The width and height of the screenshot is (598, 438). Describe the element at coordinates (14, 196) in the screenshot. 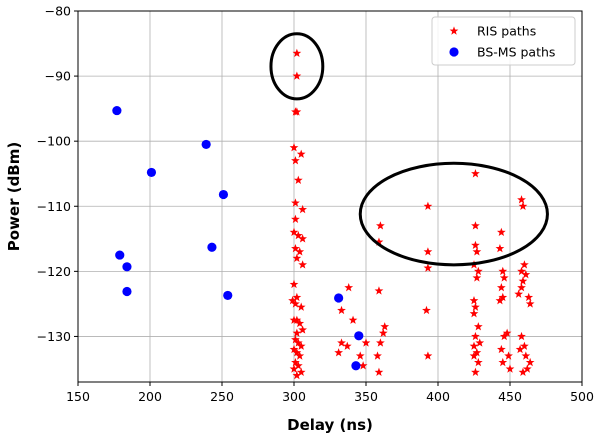

I see `y-axis-label: Power (dBm)` at that location.